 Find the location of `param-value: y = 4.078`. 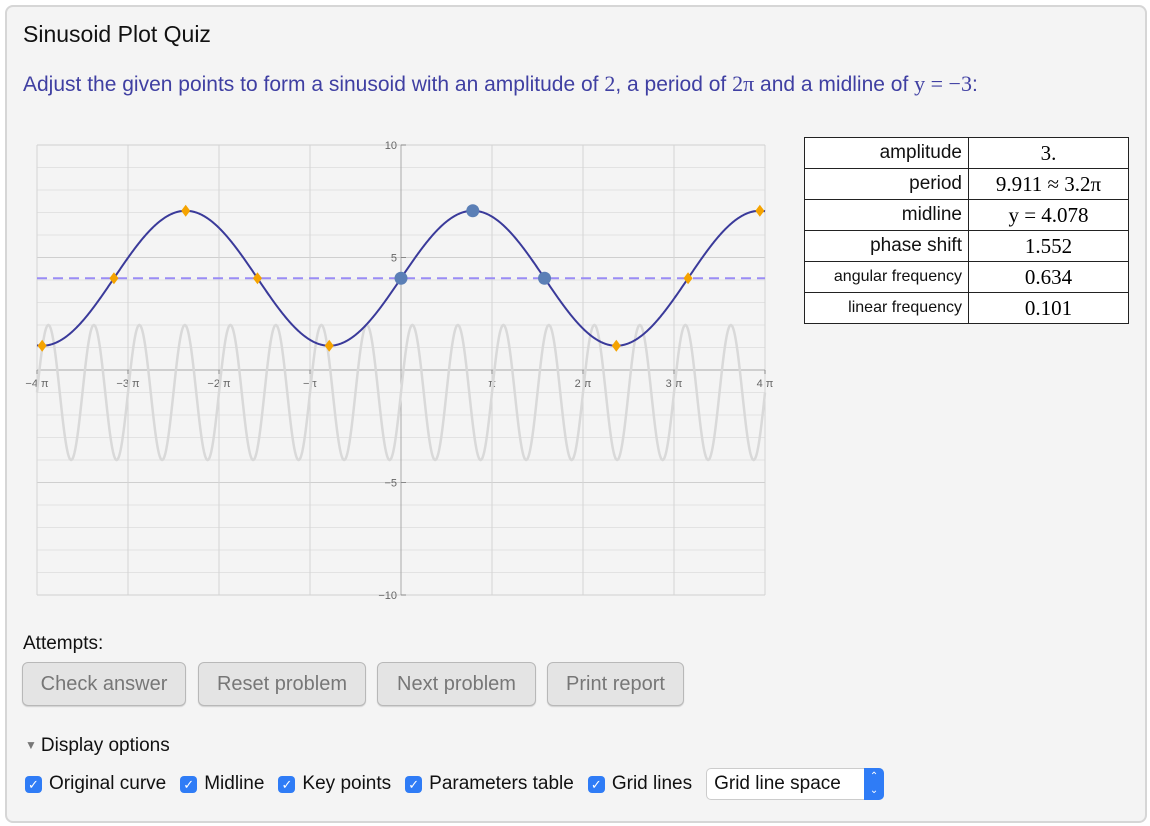

param-value: y = 4.078 is located at coordinates (1048, 215).